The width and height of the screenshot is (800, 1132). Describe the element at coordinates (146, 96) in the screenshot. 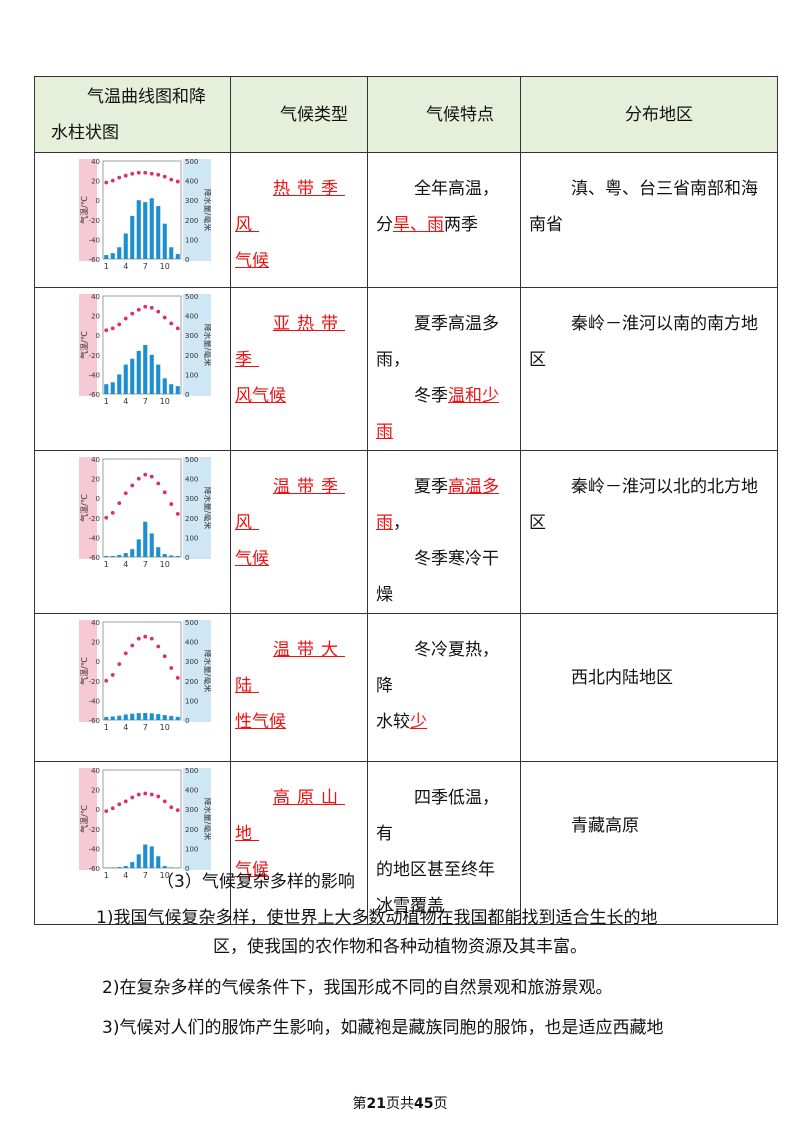

I see `header-chart-line1: 气温曲线图和降` at that location.